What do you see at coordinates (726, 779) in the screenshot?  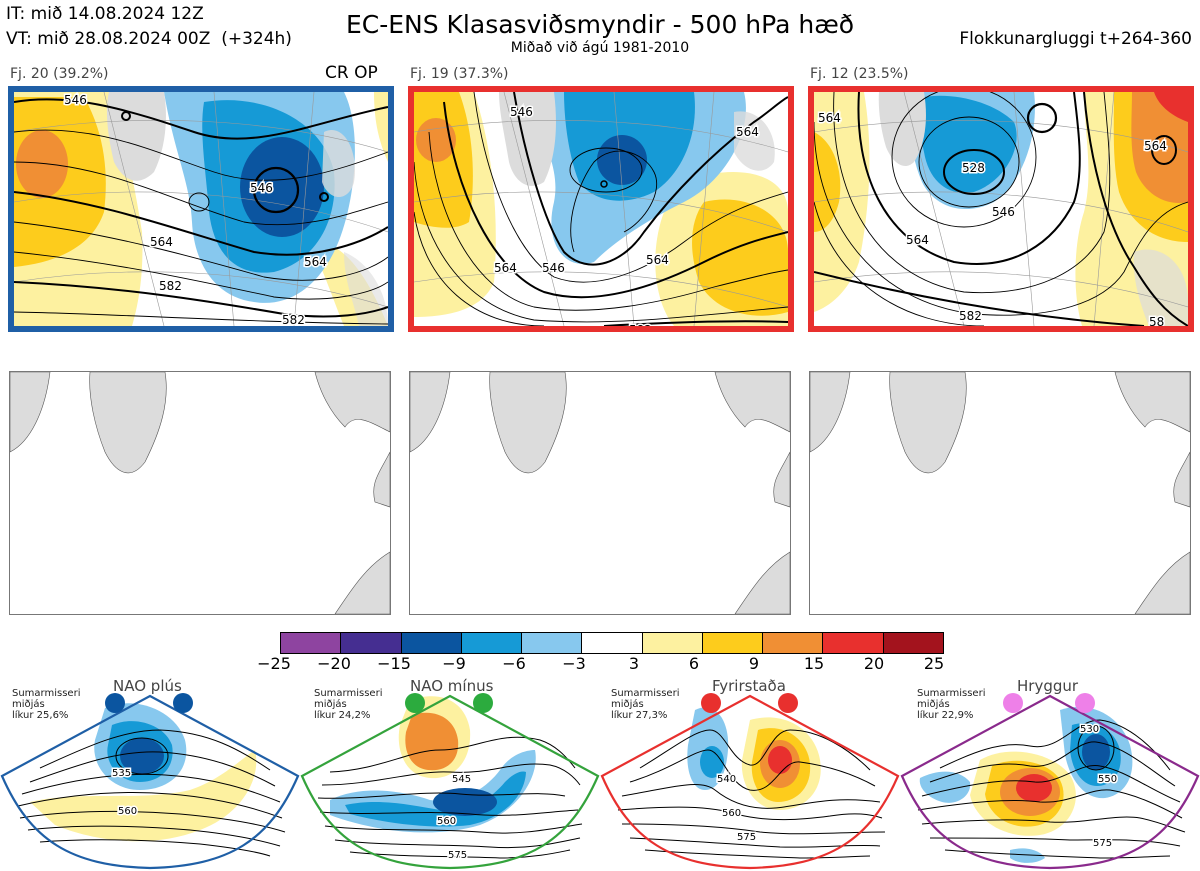 I see `contour-label: 540` at bounding box center [726, 779].